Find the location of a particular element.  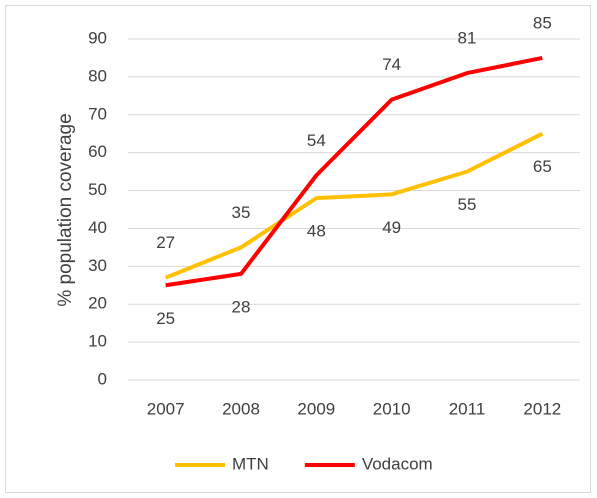

legend-label: MTN is located at coordinates (250, 463).